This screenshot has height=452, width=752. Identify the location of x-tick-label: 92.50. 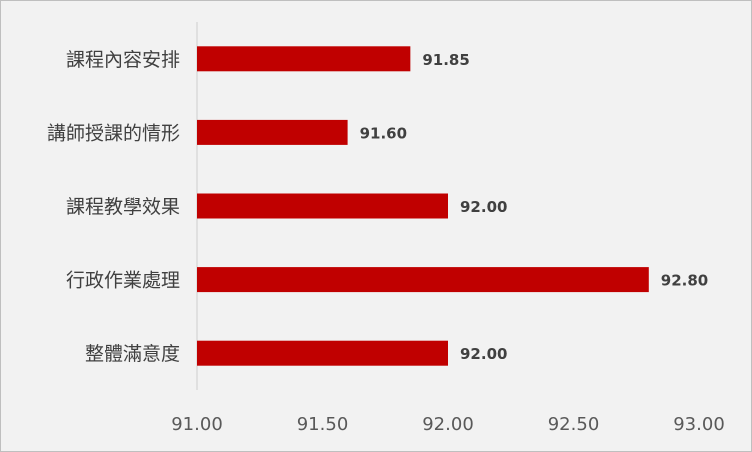
(574, 424).